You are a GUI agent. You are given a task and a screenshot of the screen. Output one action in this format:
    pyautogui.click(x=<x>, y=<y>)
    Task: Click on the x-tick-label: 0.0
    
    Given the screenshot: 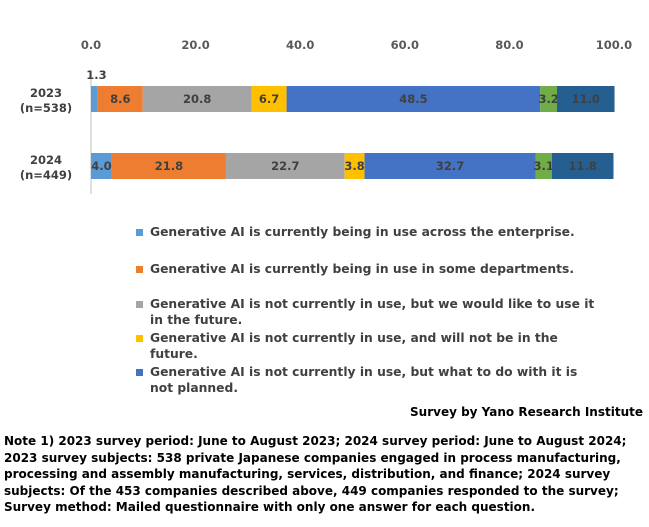 What is the action you would take?
    pyautogui.click(x=91, y=45)
    